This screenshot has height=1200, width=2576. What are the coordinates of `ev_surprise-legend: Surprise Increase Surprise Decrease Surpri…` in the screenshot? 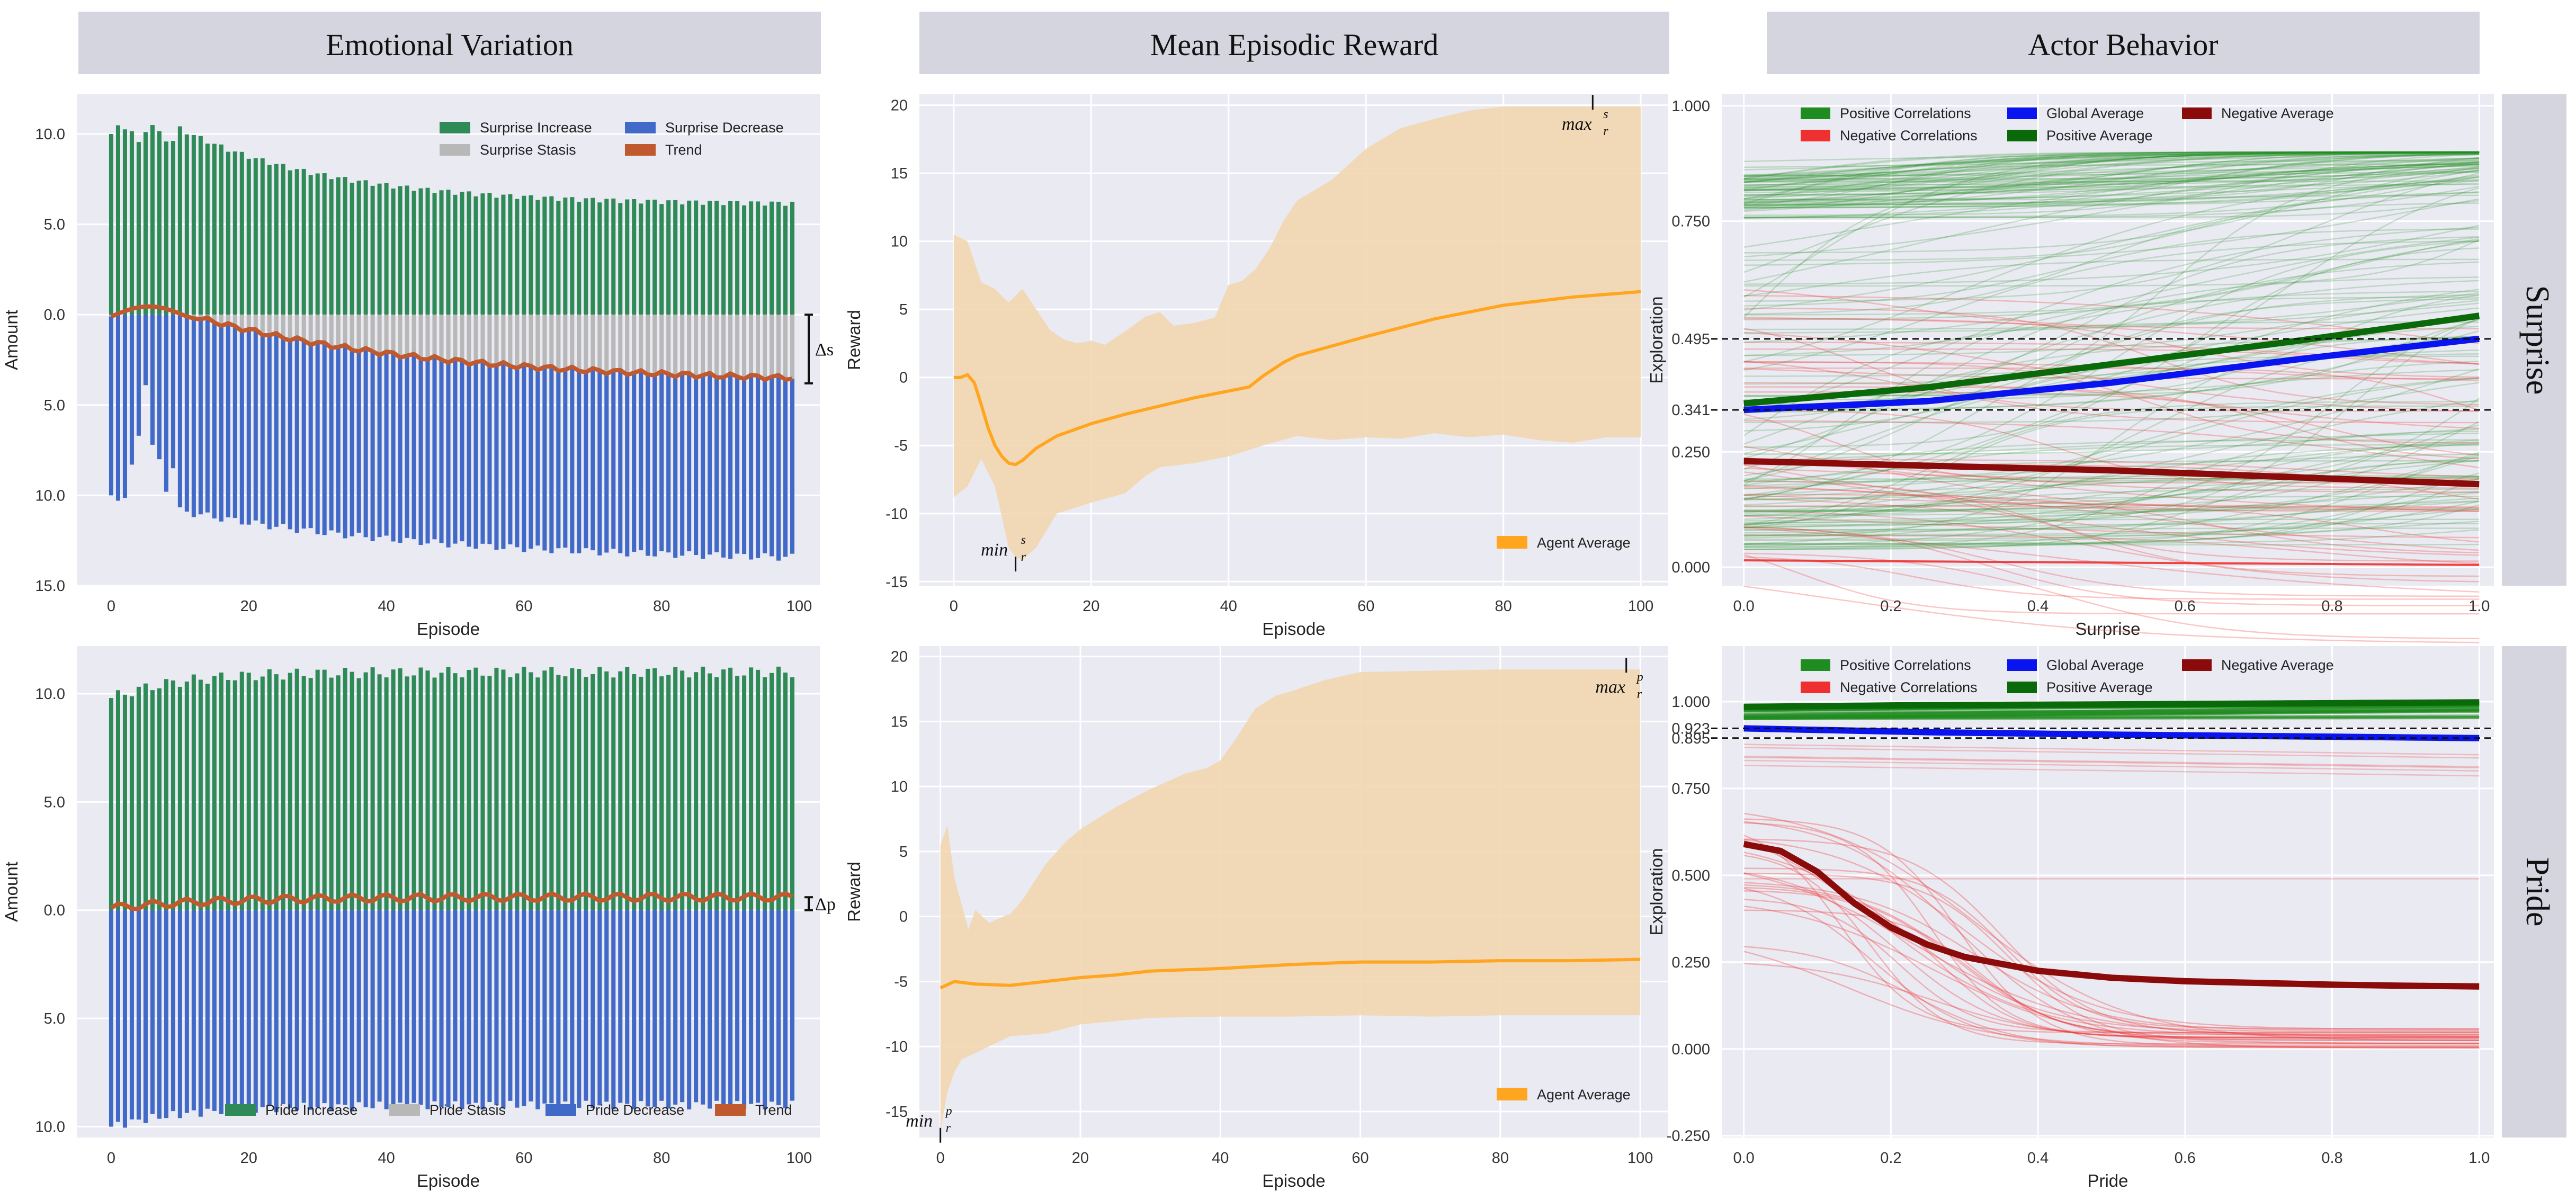 It's located at (612, 139).